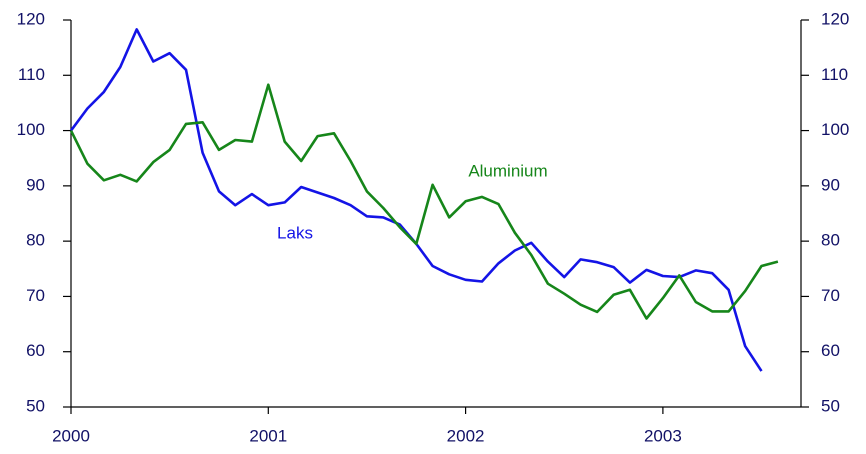 This screenshot has height=454, width=866. I want to click on x-tick-label: 2003, so click(663, 435).